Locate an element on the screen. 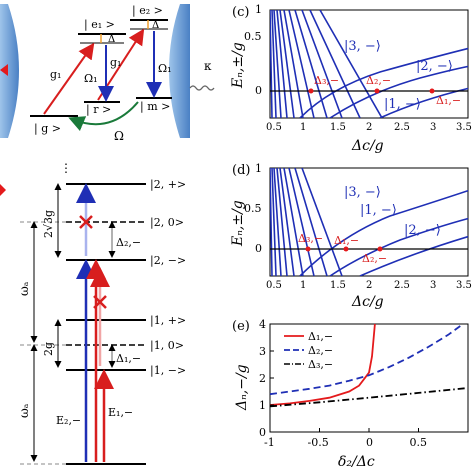  xtick-e-3: 0 is located at coordinates (369, 442).